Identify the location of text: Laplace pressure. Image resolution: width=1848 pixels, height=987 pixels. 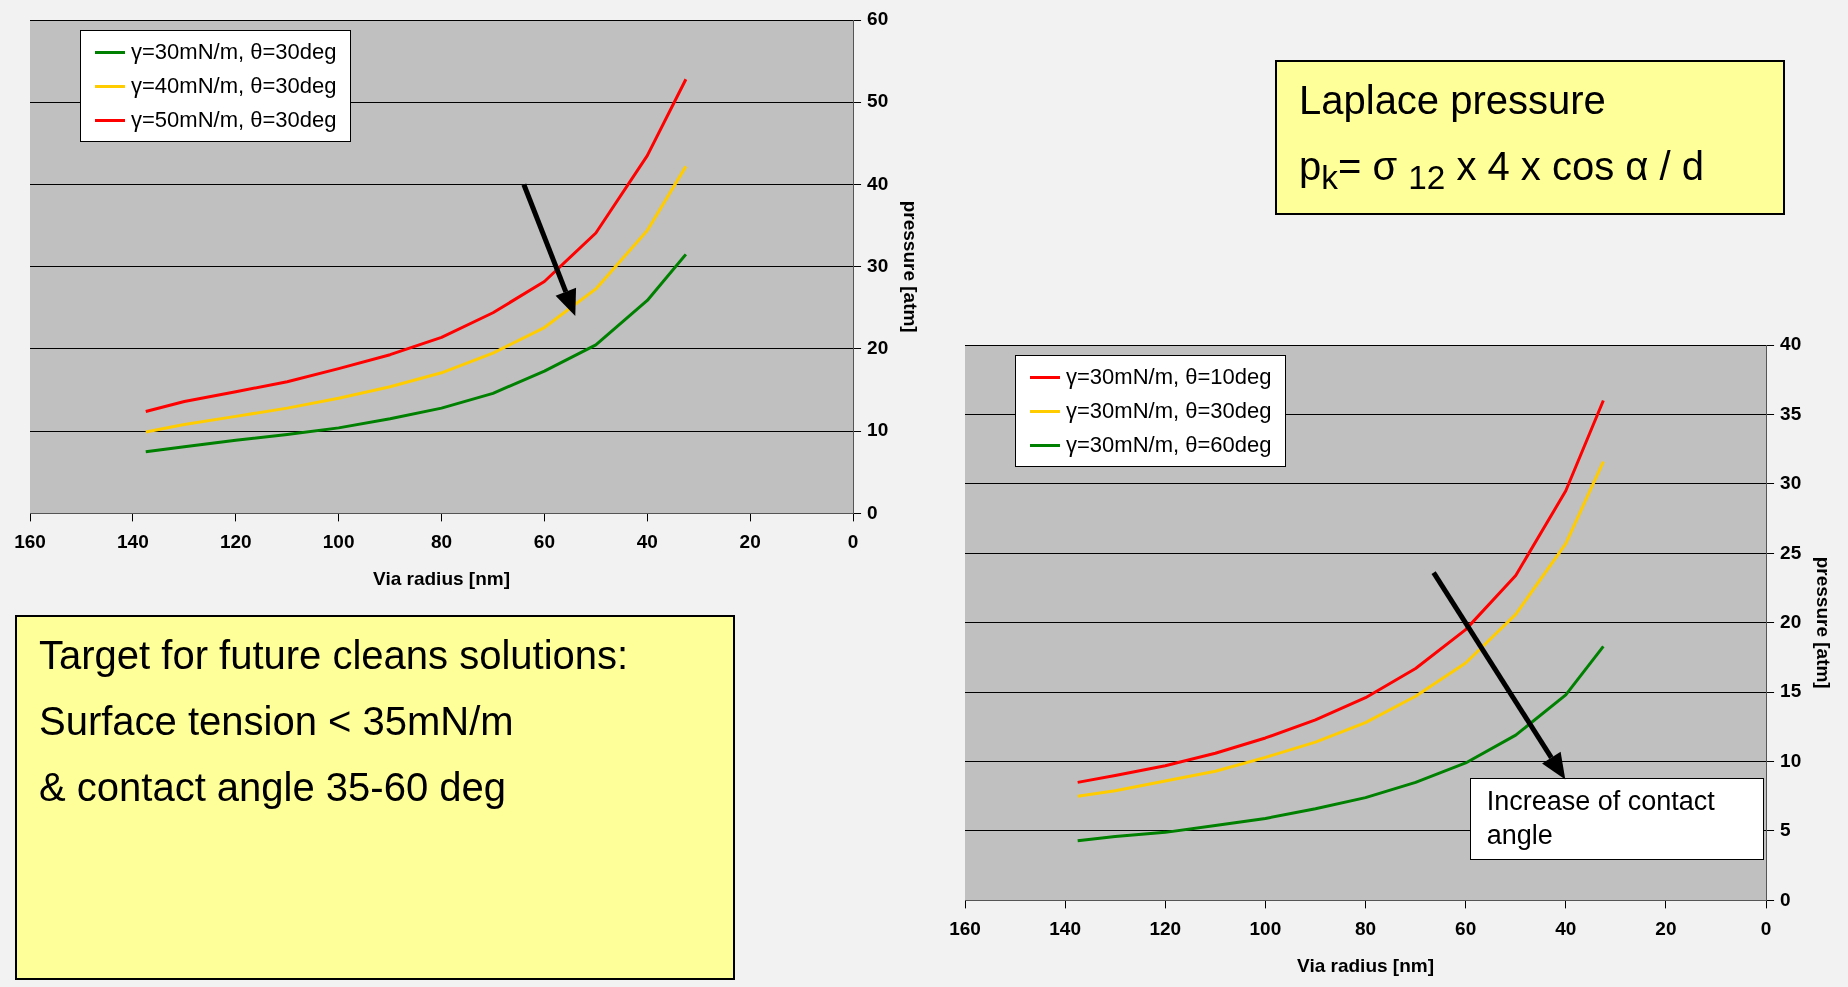
(1453, 100).